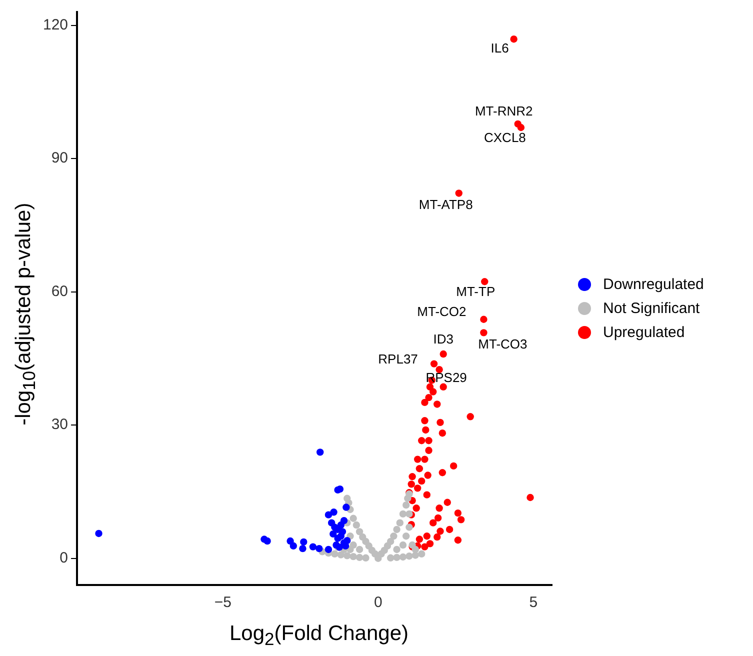 This screenshot has width=753, height=656. What do you see at coordinates (59, 291) in the screenshot?
I see `y-tick-label: 60` at bounding box center [59, 291].